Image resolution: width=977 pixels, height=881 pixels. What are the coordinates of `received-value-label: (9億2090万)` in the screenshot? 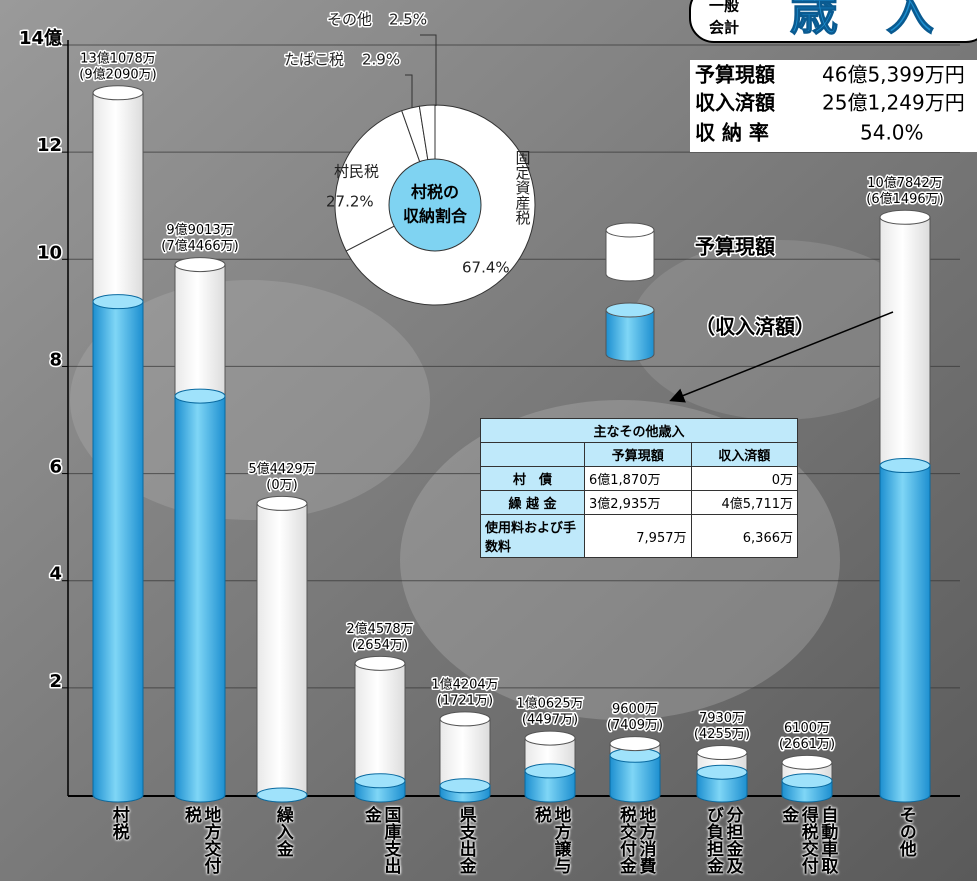 It's located at (118, 74).